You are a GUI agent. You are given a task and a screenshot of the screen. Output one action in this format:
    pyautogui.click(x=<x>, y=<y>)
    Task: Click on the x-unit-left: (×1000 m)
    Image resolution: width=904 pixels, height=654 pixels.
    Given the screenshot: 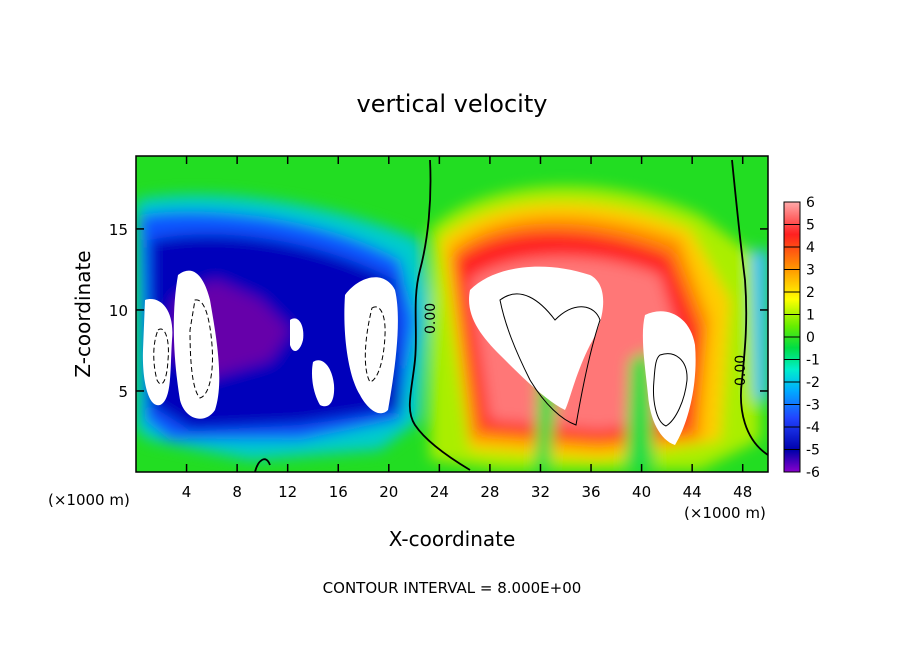 What is the action you would take?
    pyautogui.click(x=89, y=500)
    